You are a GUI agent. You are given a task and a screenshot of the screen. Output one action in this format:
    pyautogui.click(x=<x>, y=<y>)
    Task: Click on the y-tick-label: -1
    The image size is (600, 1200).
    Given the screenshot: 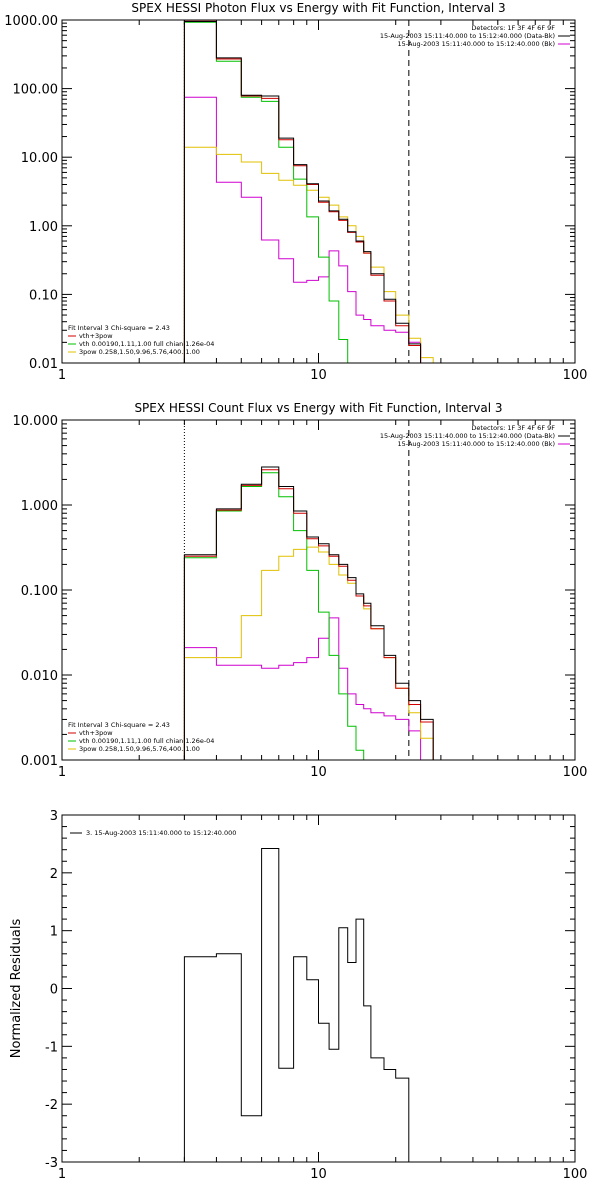 What is the action you would take?
    pyautogui.click(x=51, y=1047)
    